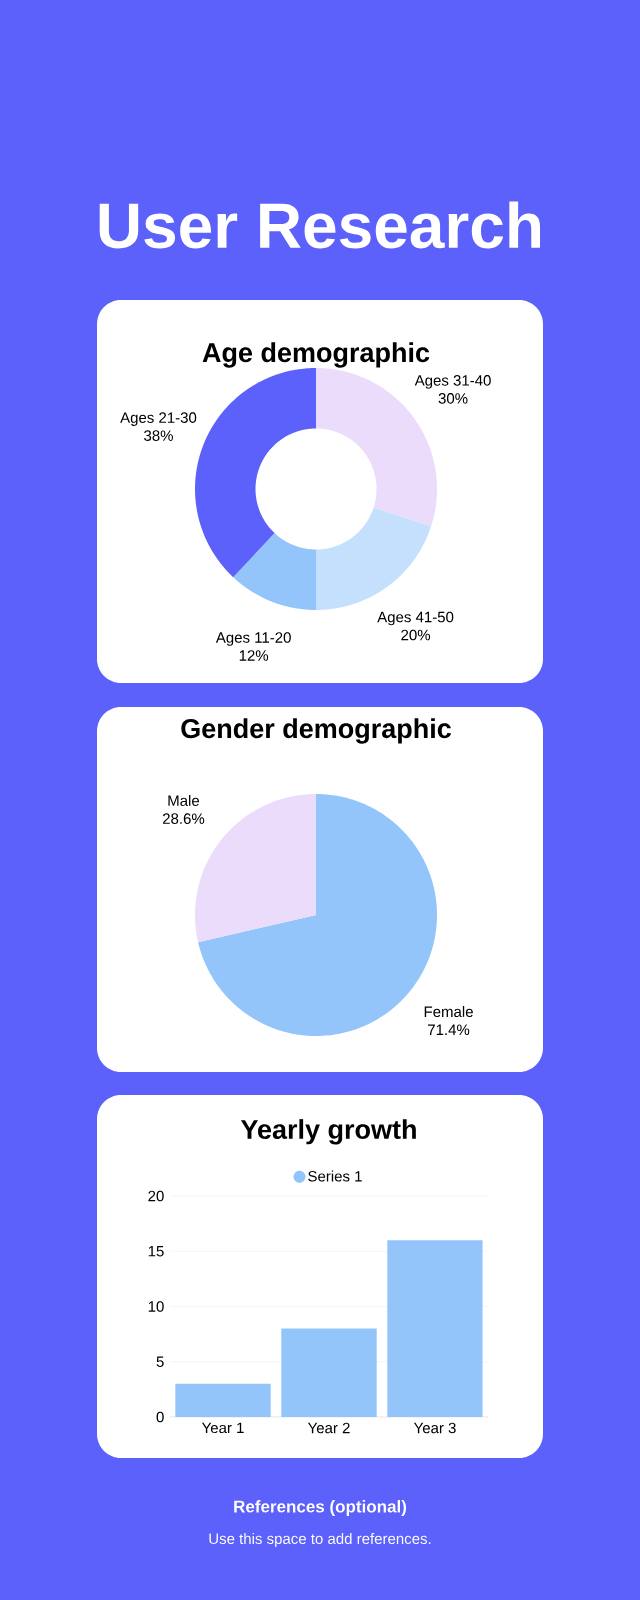 This screenshot has height=1600, width=640. Describe the element at coordinates (158, 419) in the screenshot. I see `slice-label: Ages 21-30` at that location.